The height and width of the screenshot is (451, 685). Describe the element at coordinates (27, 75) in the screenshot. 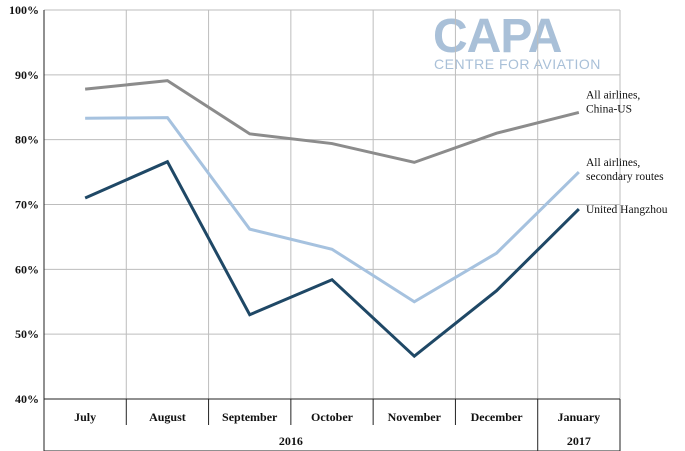

I see `y-tick-label: 90%` at that location.